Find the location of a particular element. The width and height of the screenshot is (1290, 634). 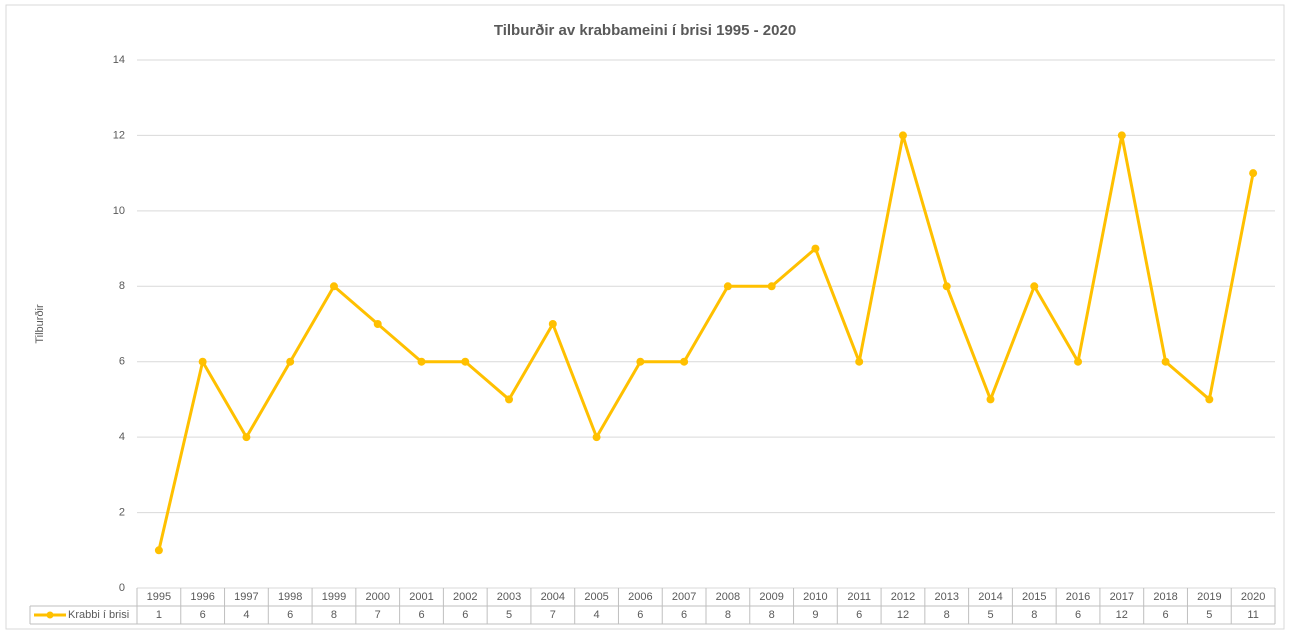

legend-marker is located at coordinates (50, 615).